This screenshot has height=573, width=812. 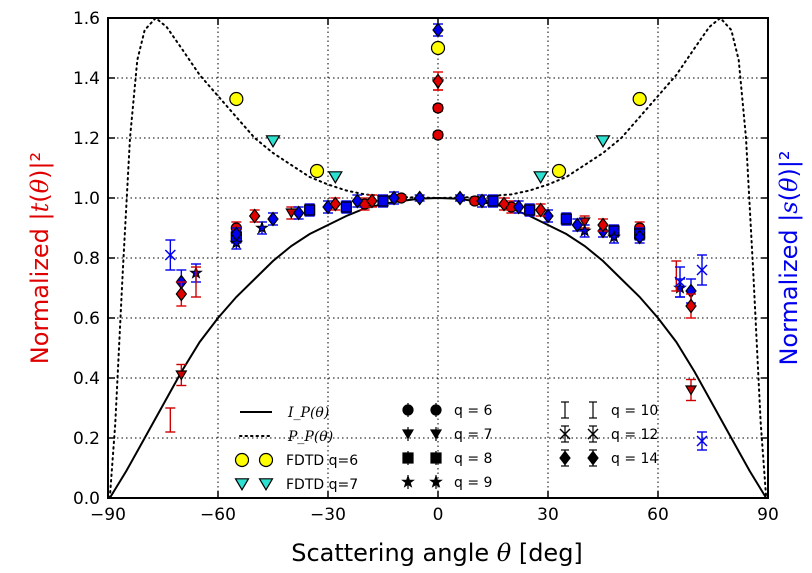 I want to click on y-tick-label: 0.2, so click(x=86, y=439).